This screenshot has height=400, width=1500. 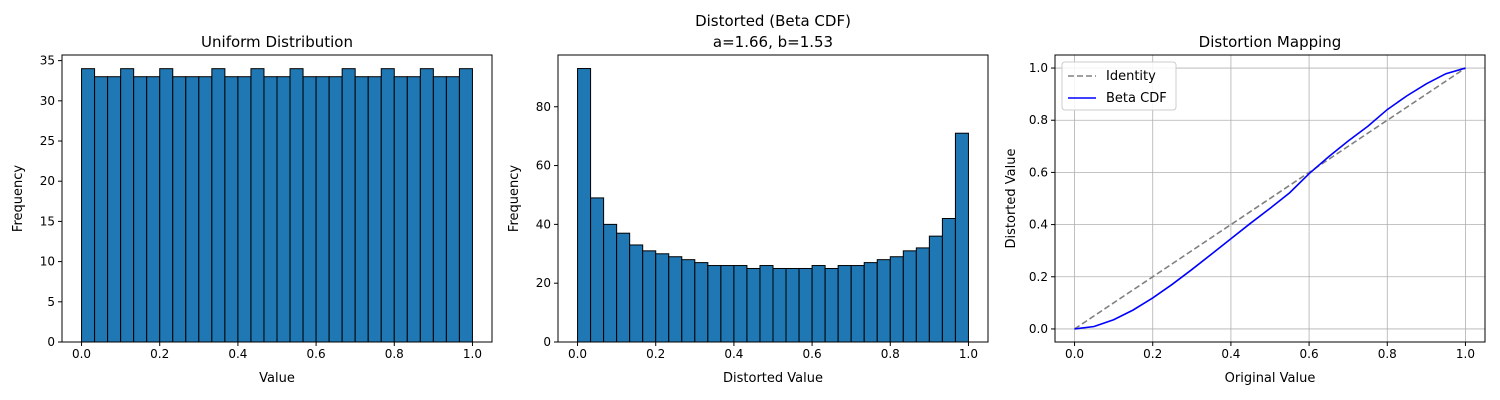 What do you see at coordinates (1038, 277) in the screenshot?
I see `y-tick-label: 0.2` at bounding box center [1038, 277].